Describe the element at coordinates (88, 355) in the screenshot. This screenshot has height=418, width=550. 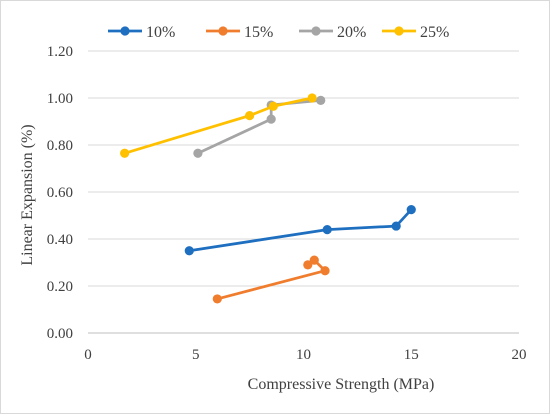
I see `x-tick-label: 0` at that location.